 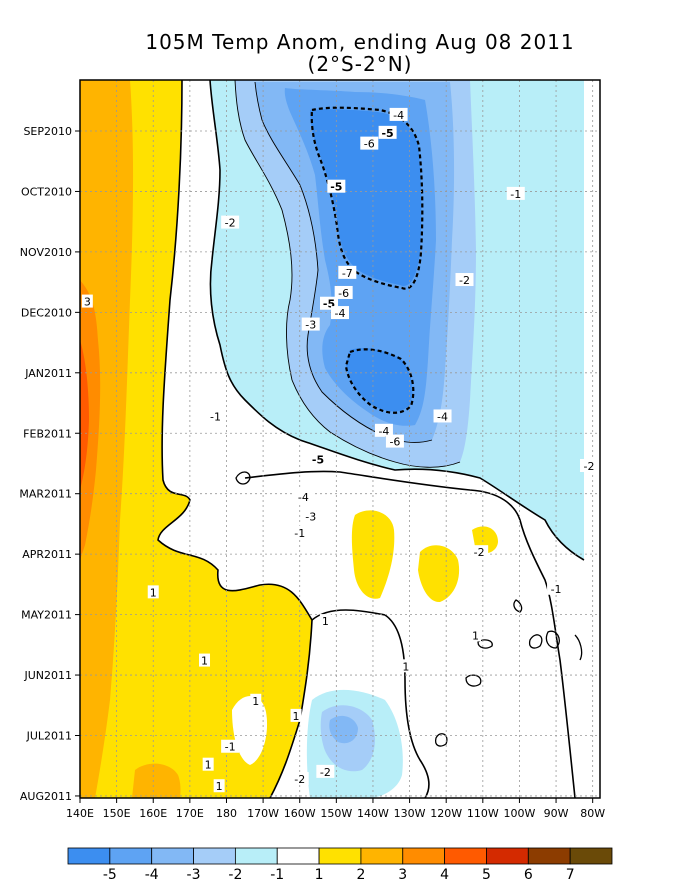 What do you see at coordinates (373, 813) in the screenshot?
I see `x-tick-label: 140W` at bounding box center [373, 813].